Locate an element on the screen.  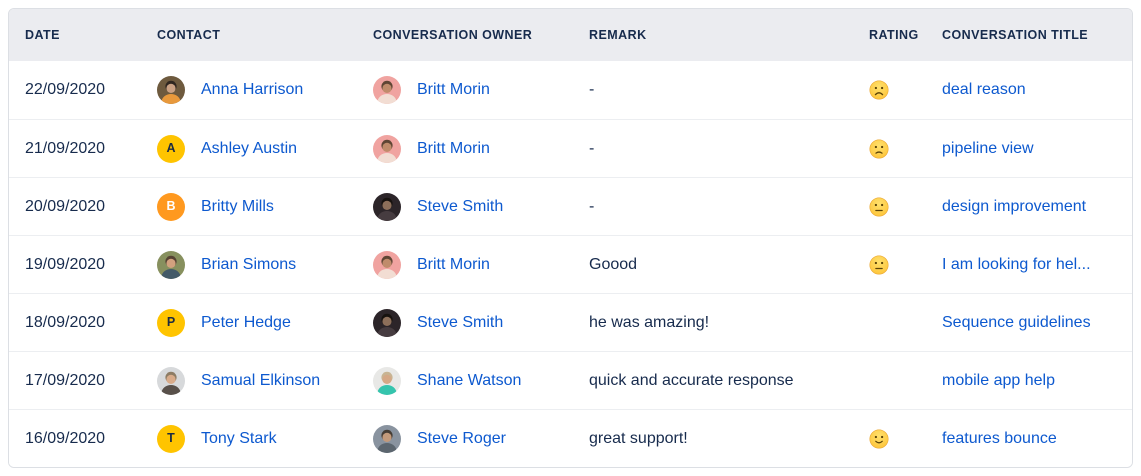
contact-cell: P Peter Hedge is located at coordinates (265, 322).